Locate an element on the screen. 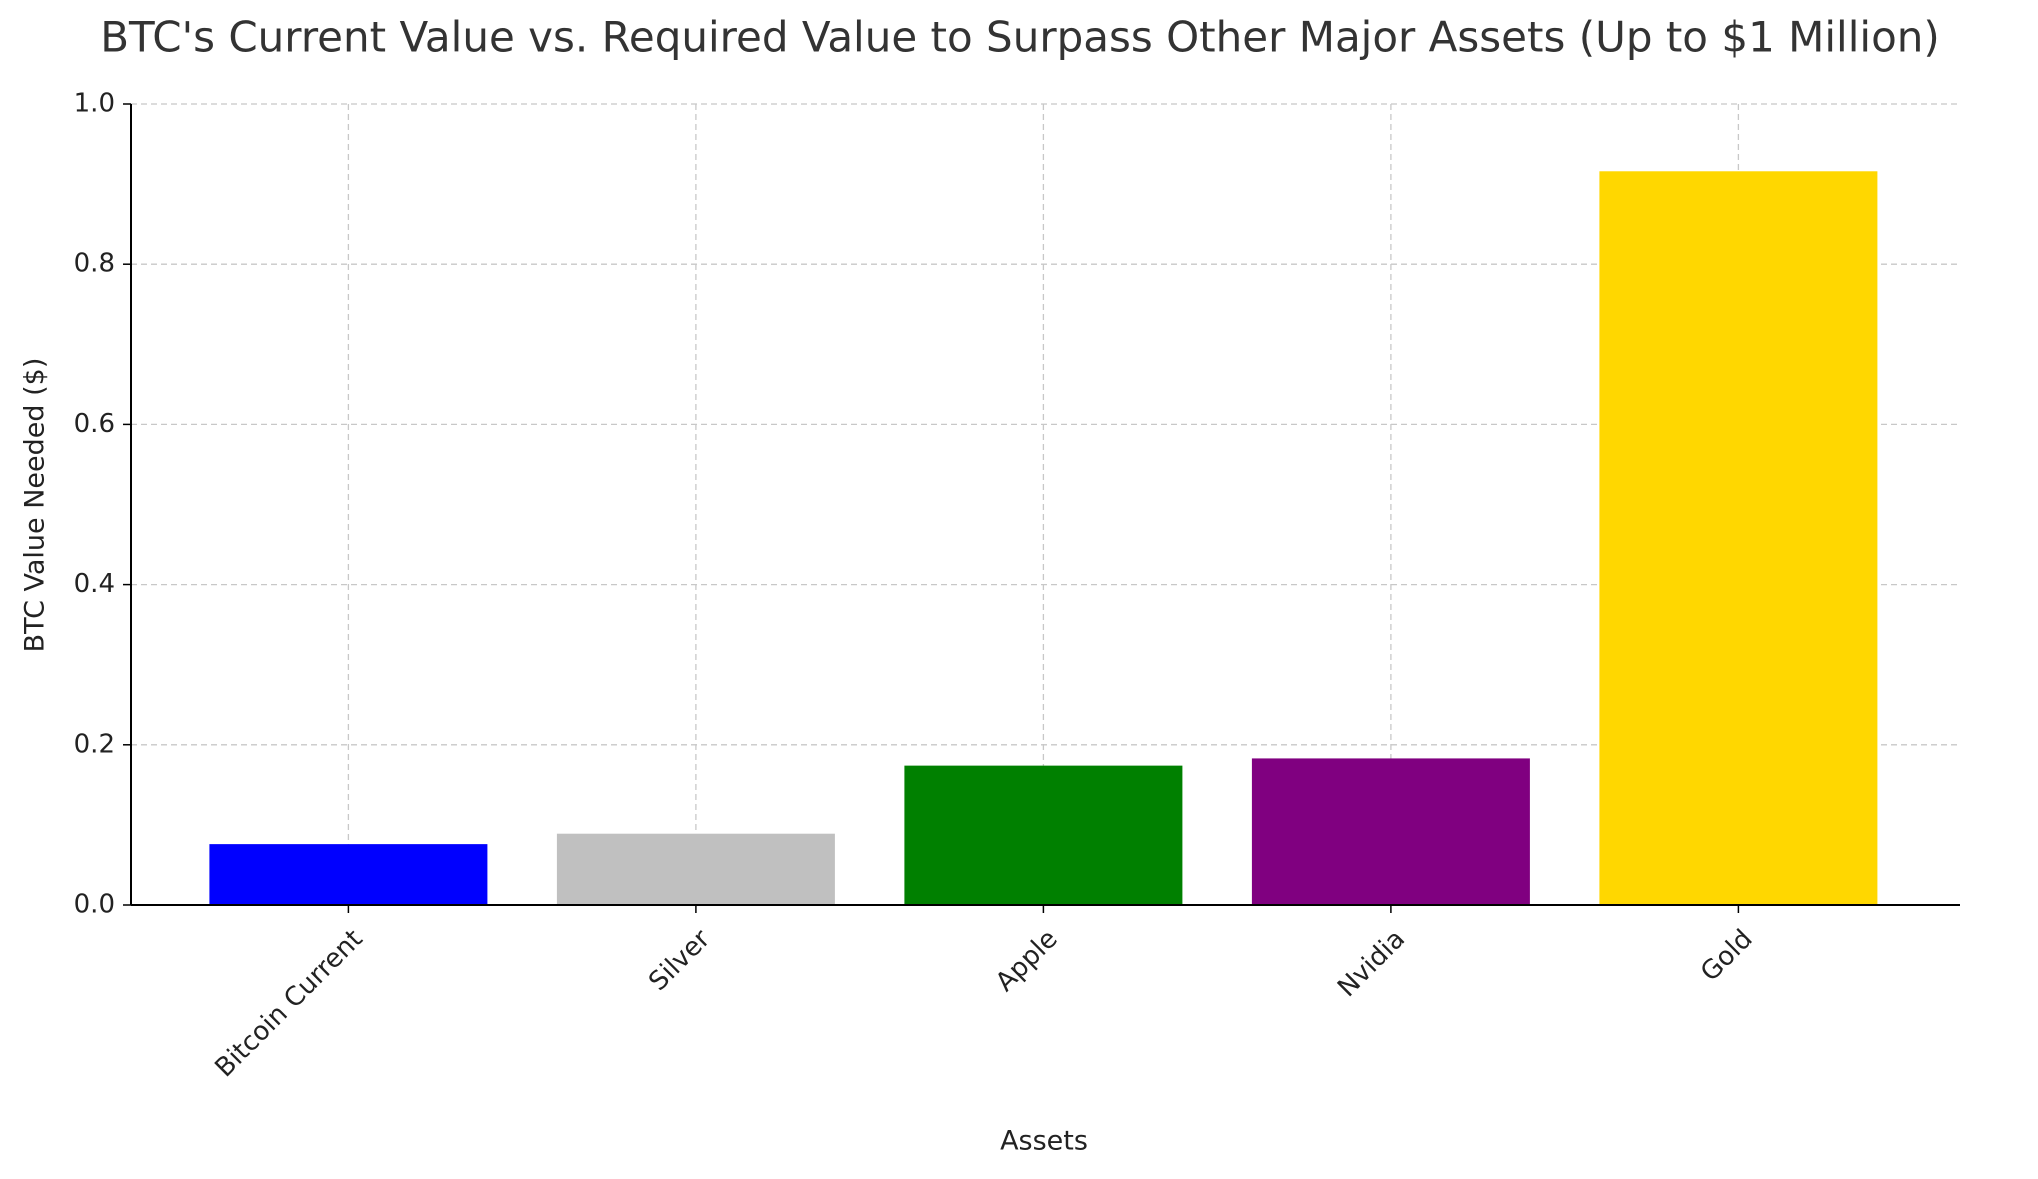 The image size is (2038, 1179). x-tick-label: Apple is located at coordinates (1027, 961).